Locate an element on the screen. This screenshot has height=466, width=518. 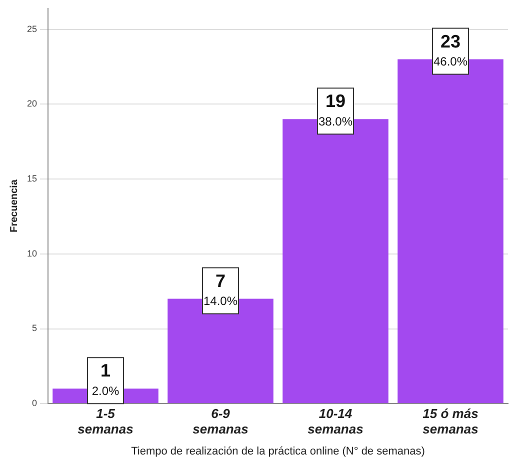
y-tick-label: 25 is located at coordinates (32, 29).